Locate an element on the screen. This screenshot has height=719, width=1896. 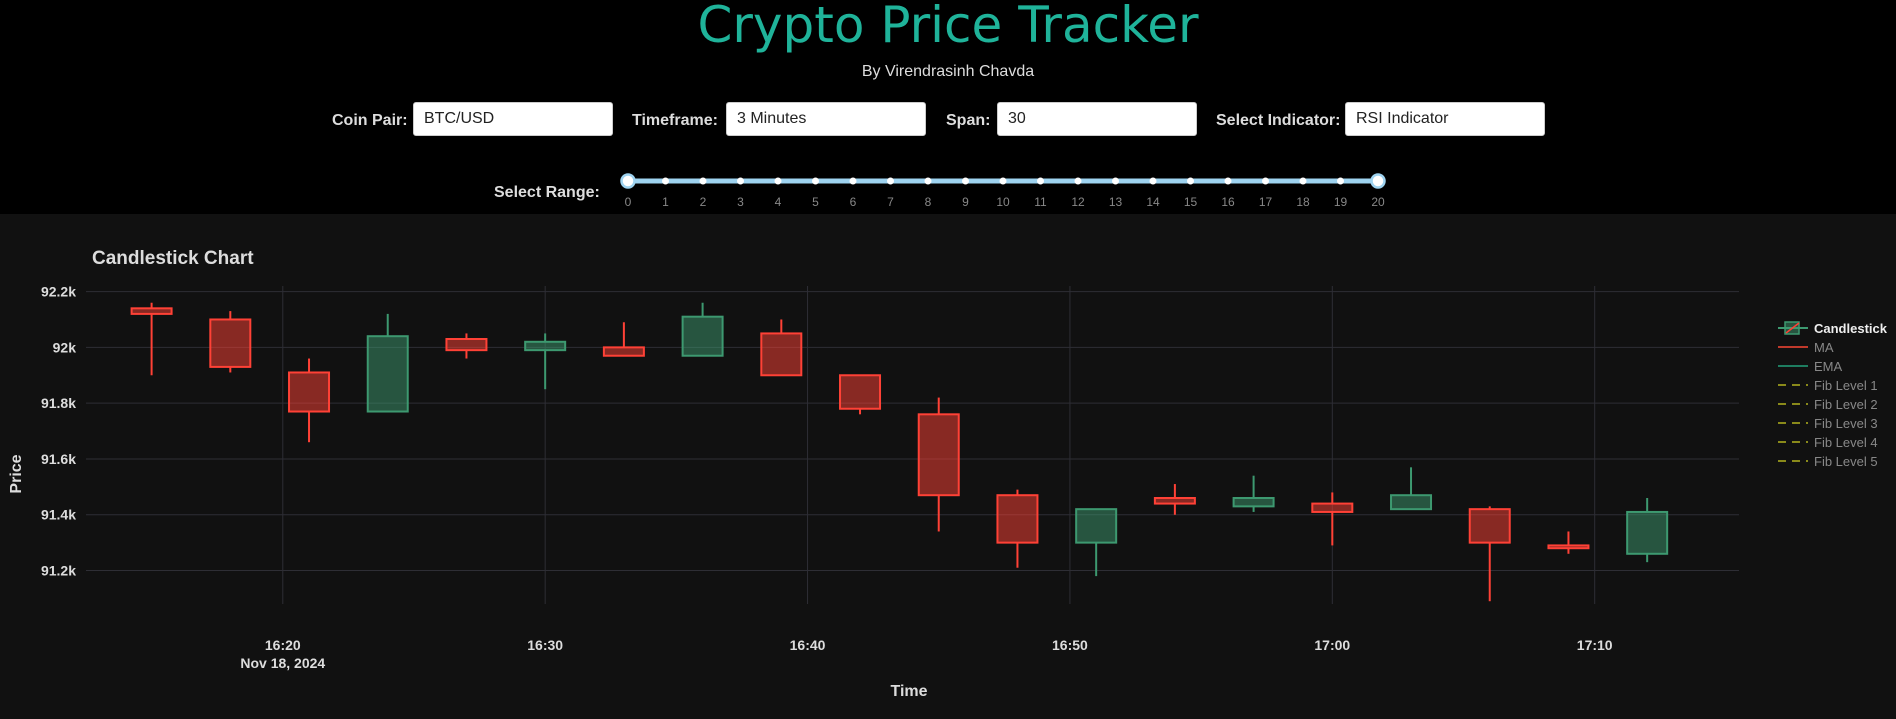
x-tick-label: 16:40 is located at coordinates (808, 645).